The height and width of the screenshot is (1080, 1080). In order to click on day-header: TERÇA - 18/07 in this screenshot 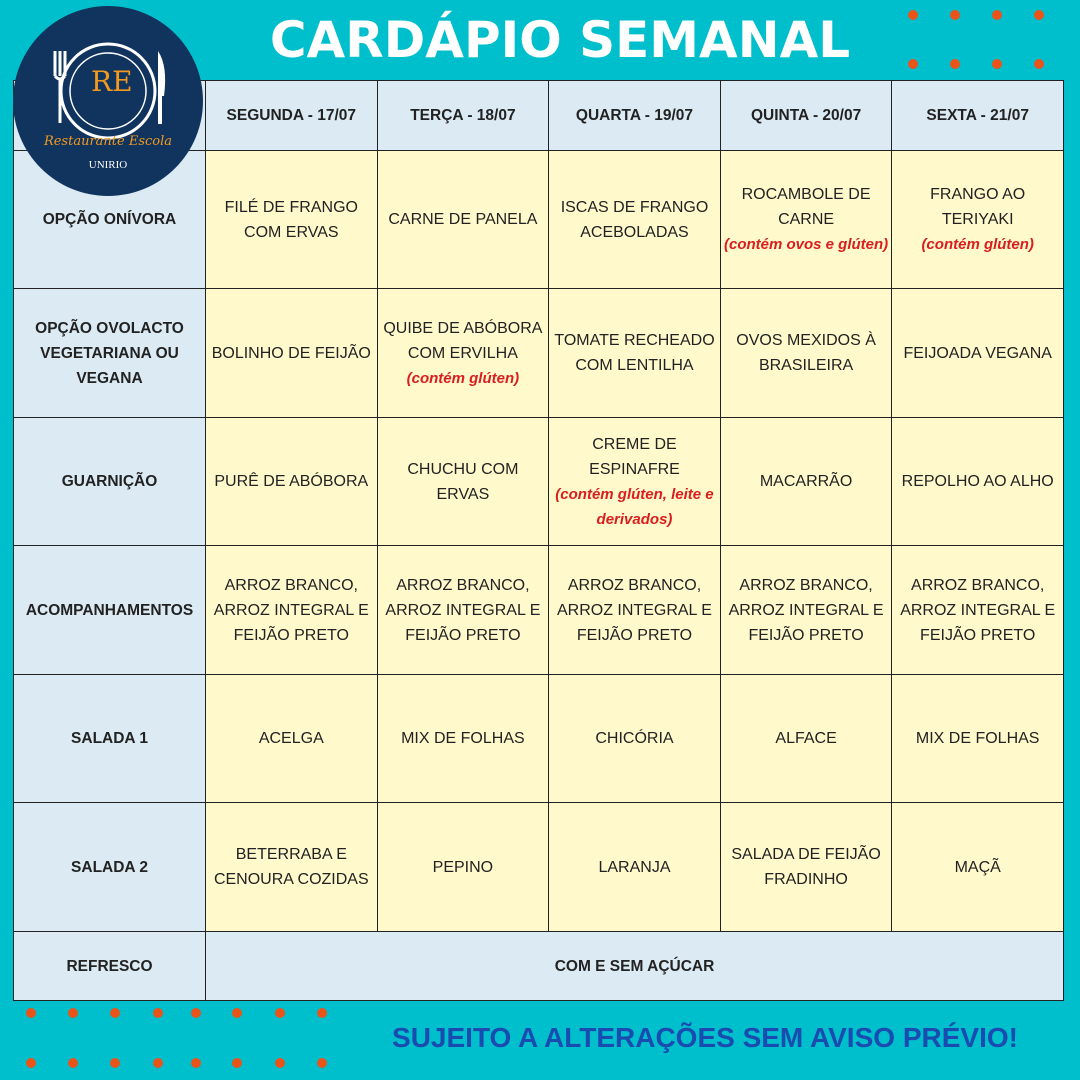, I will do `click(463, 115)`.